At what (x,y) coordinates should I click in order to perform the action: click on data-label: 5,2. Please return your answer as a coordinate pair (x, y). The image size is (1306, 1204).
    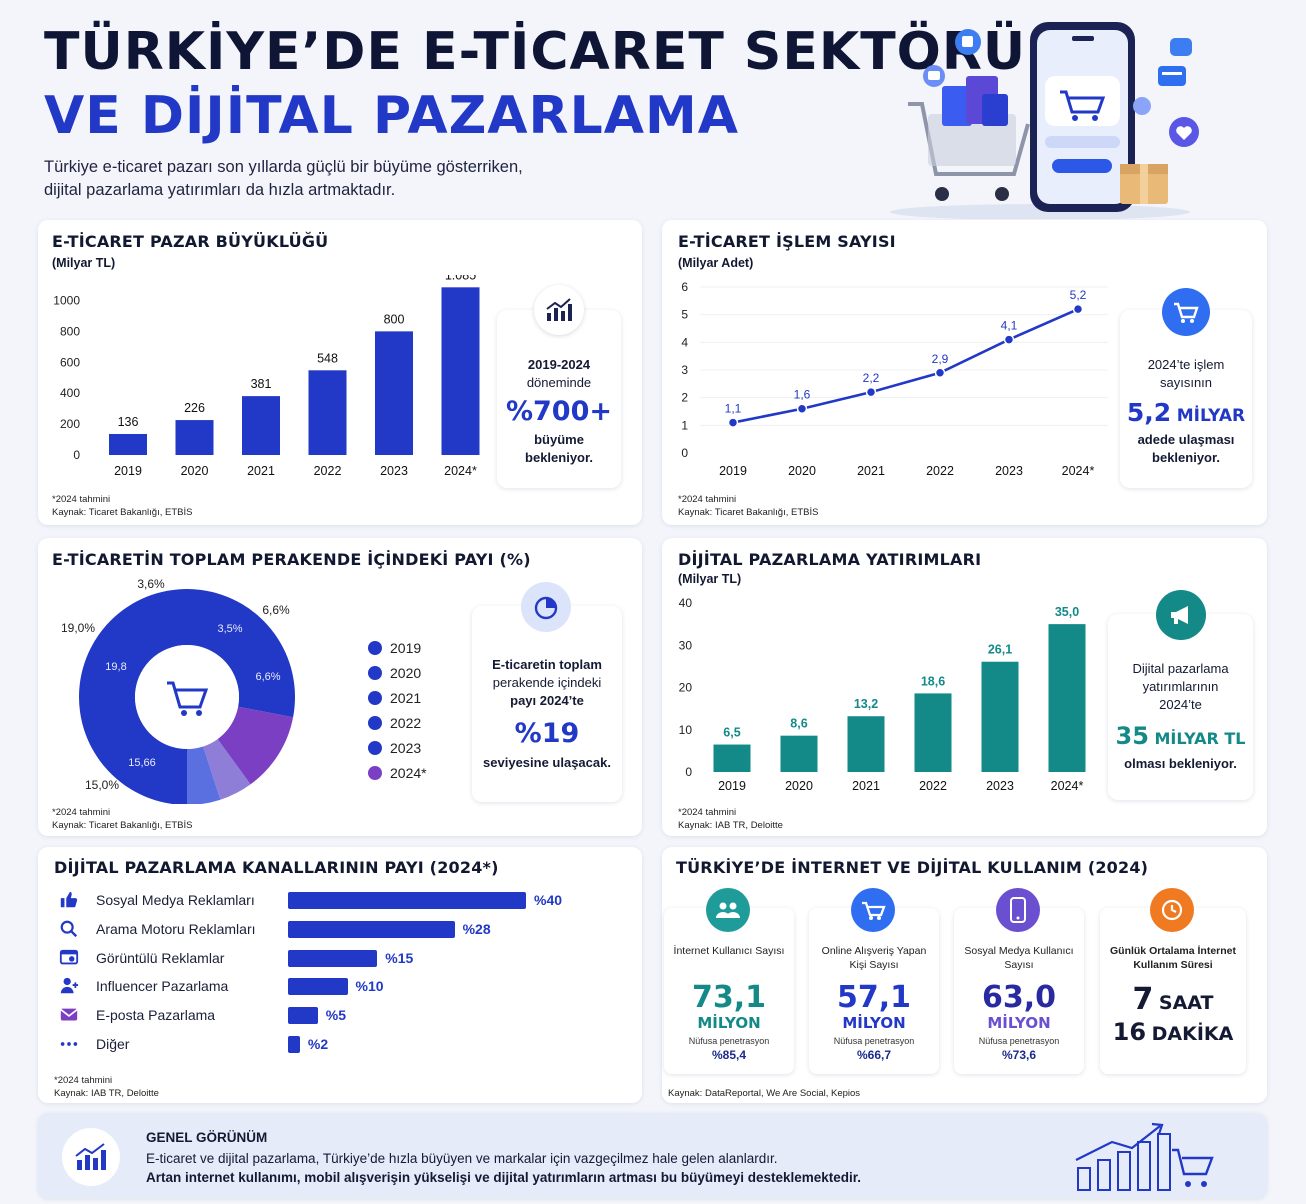
    Looking at the image, I should click on (1078, 295).